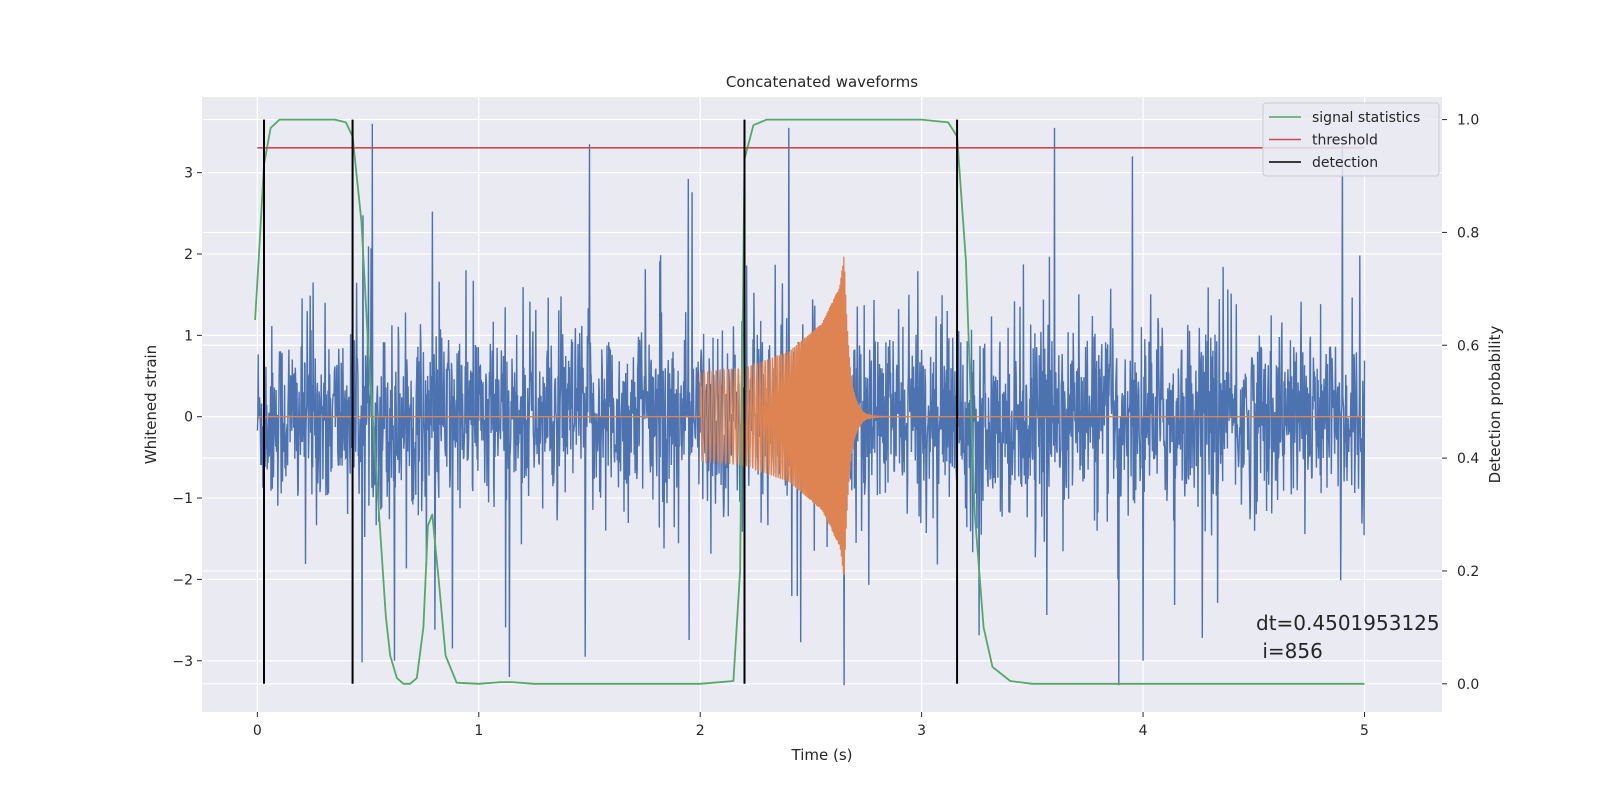 This screenshot has height=800, width=1600. I want to click on legend: signal statistics threshold detection, so click(1351, 139).